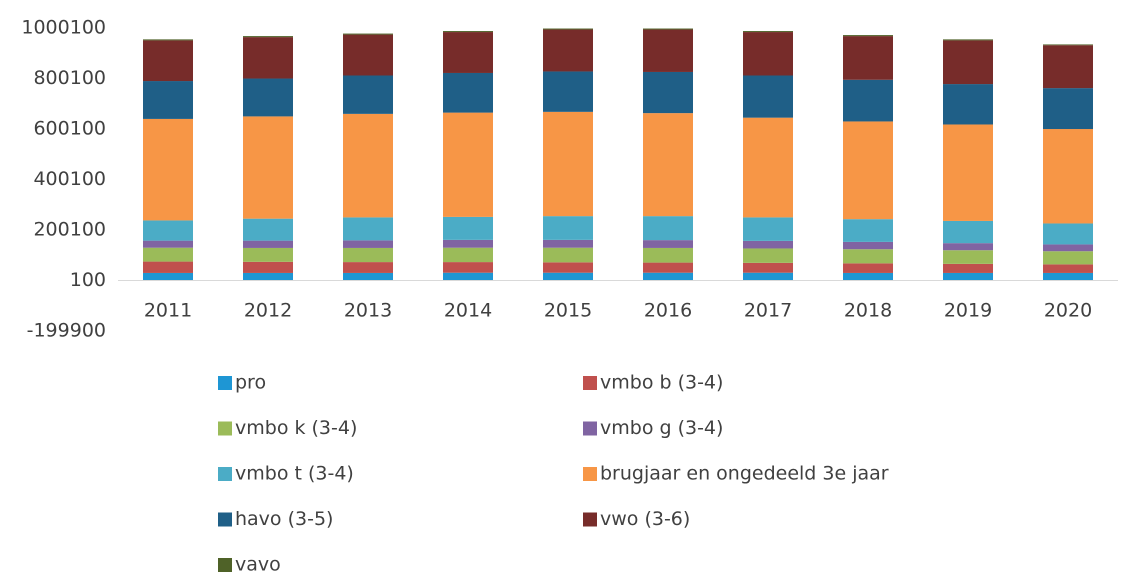 Image resolution: width=1121 pixels, height=576 pixels. What do you see at coordinates (1068, 311) in the screenshot?
I see `x-tick-label: 2020` at bounding box center [1068, 311].